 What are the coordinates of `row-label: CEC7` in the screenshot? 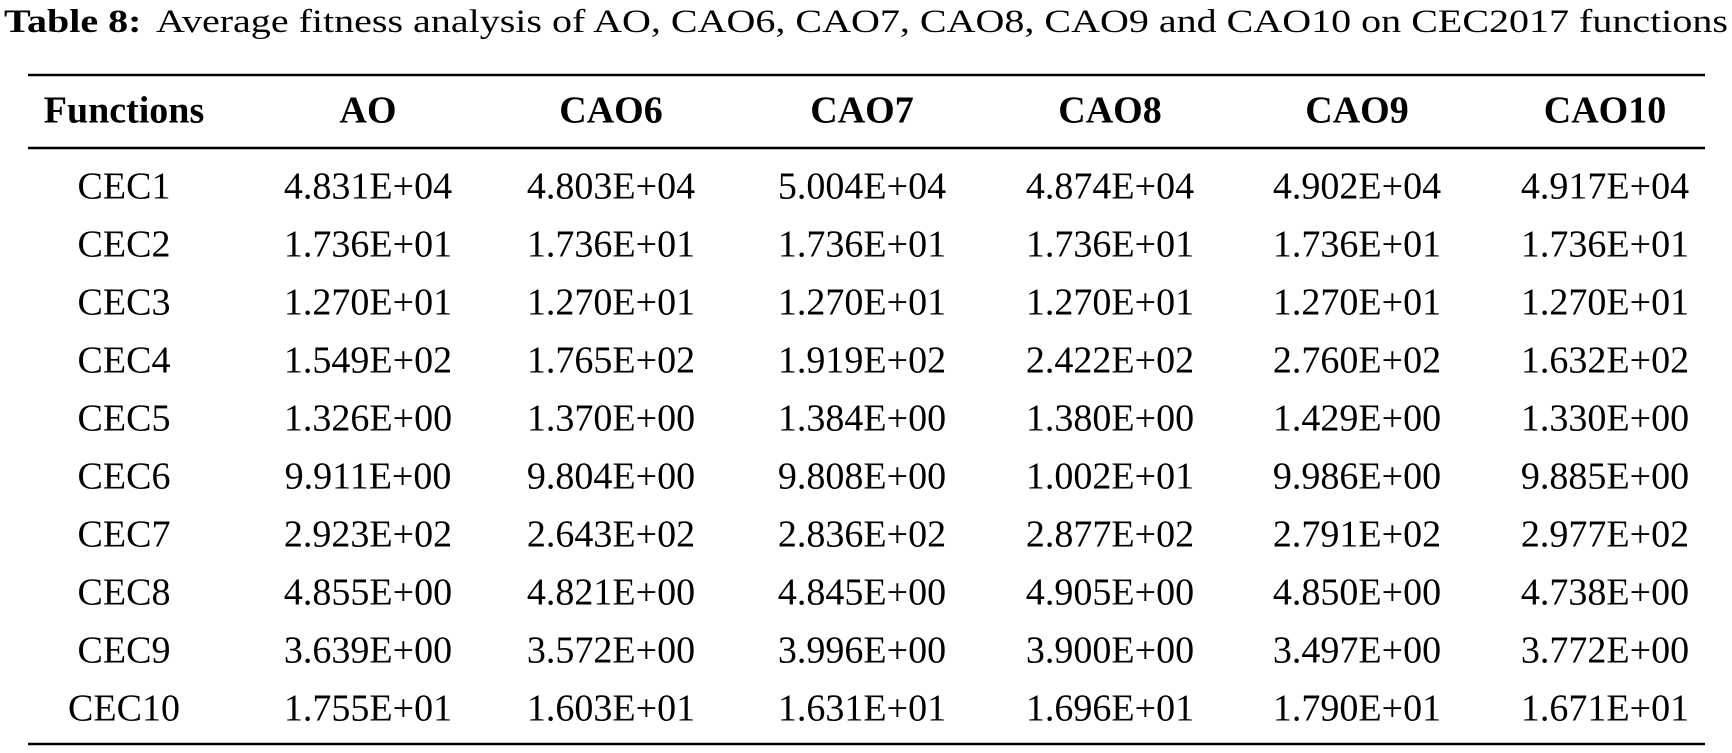 It's located at (124, 535).